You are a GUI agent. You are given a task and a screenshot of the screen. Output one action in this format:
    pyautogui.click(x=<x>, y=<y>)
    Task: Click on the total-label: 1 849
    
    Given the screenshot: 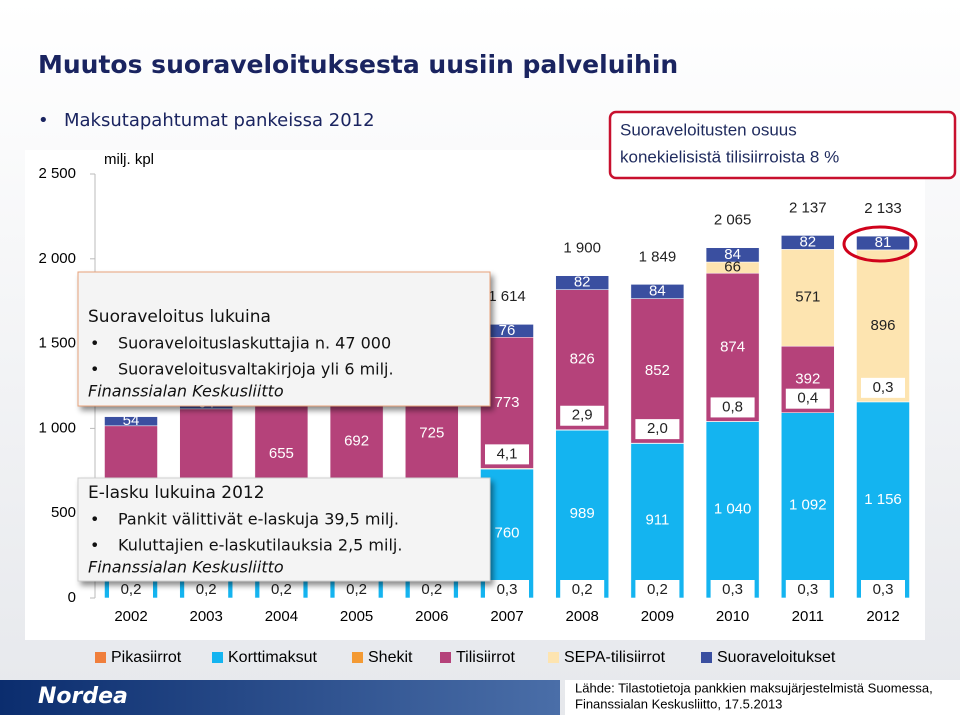 What is the action you would take?
    pyautogui.click(x=658, y=256)
    